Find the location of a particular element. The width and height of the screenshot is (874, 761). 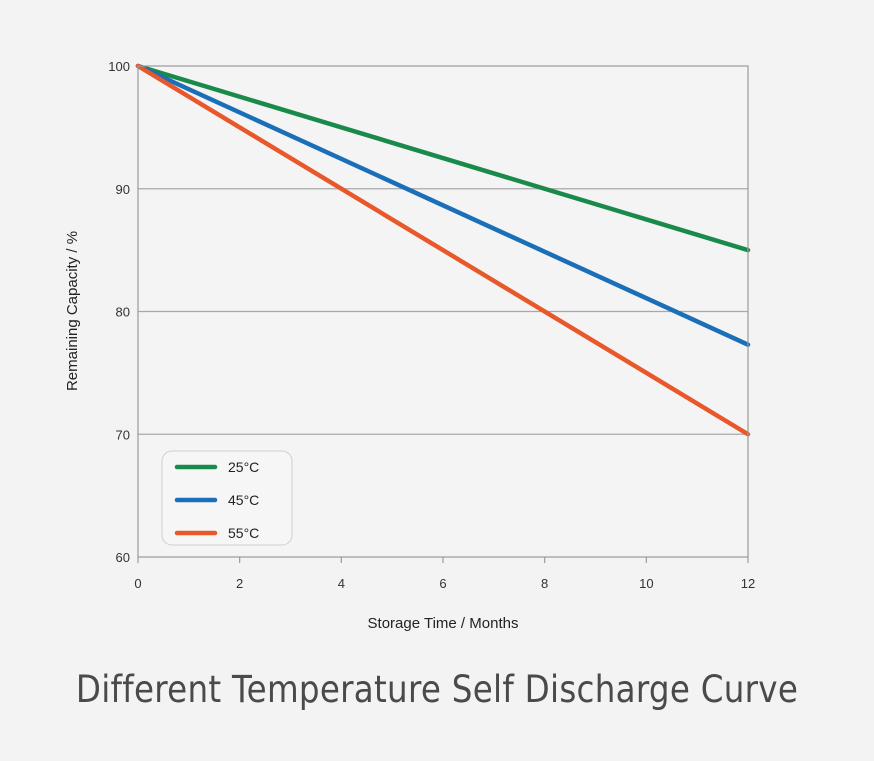

x-tick-label: 6 is located at coordinates (442, 583).